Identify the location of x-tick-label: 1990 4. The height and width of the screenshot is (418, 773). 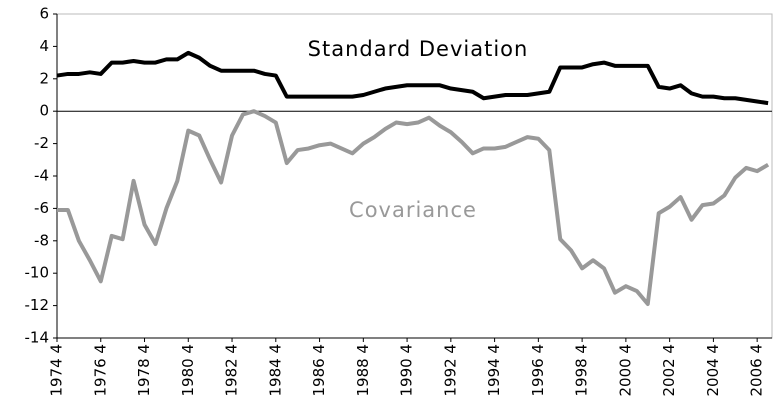
(407, 370).